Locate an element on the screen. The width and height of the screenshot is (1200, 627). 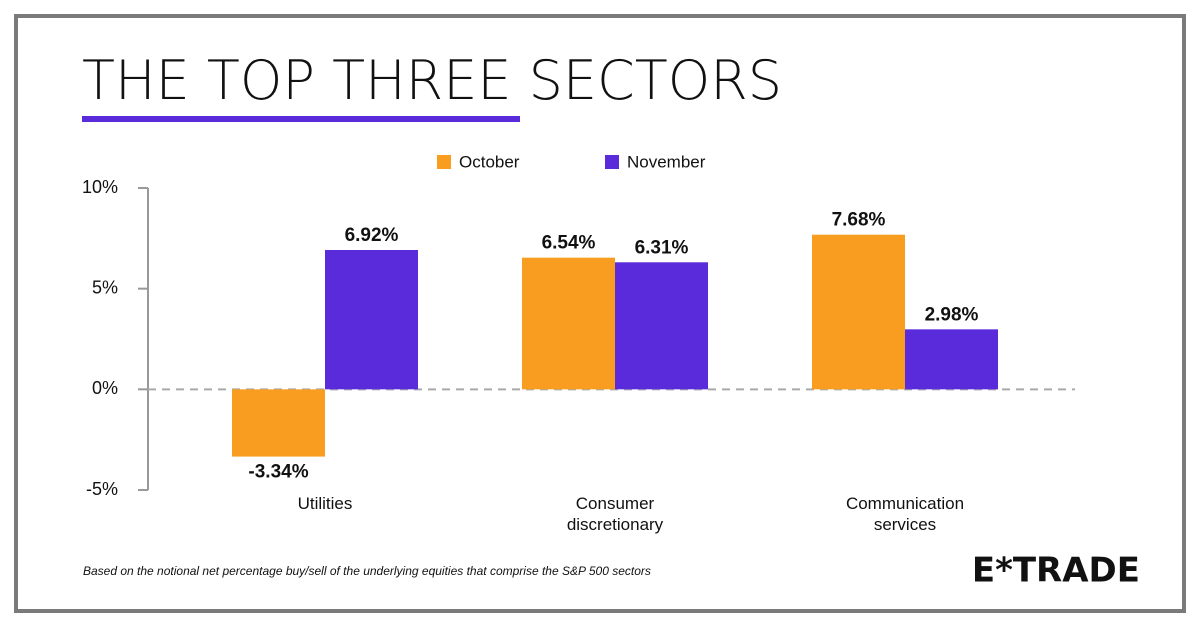
value-label: 7.68% is located at coordinates (859, 220).